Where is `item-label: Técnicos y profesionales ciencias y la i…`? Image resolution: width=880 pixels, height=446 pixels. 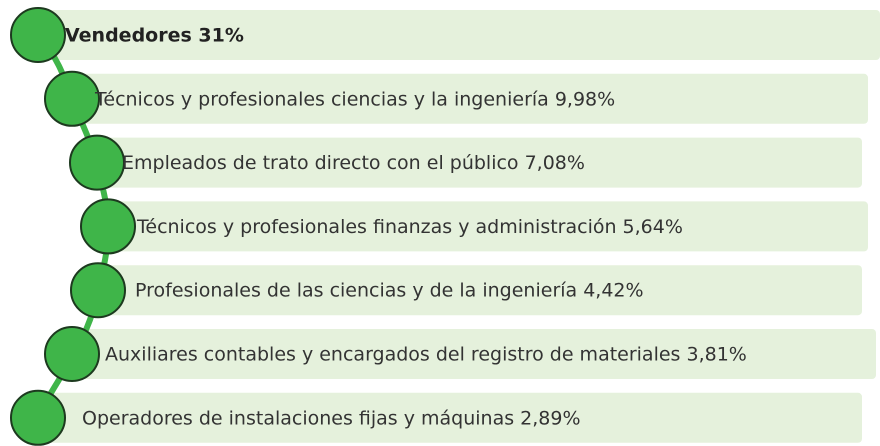 item-label: Técnicos y profesionales ciencias y la i… is located at coordinates (354, 99).